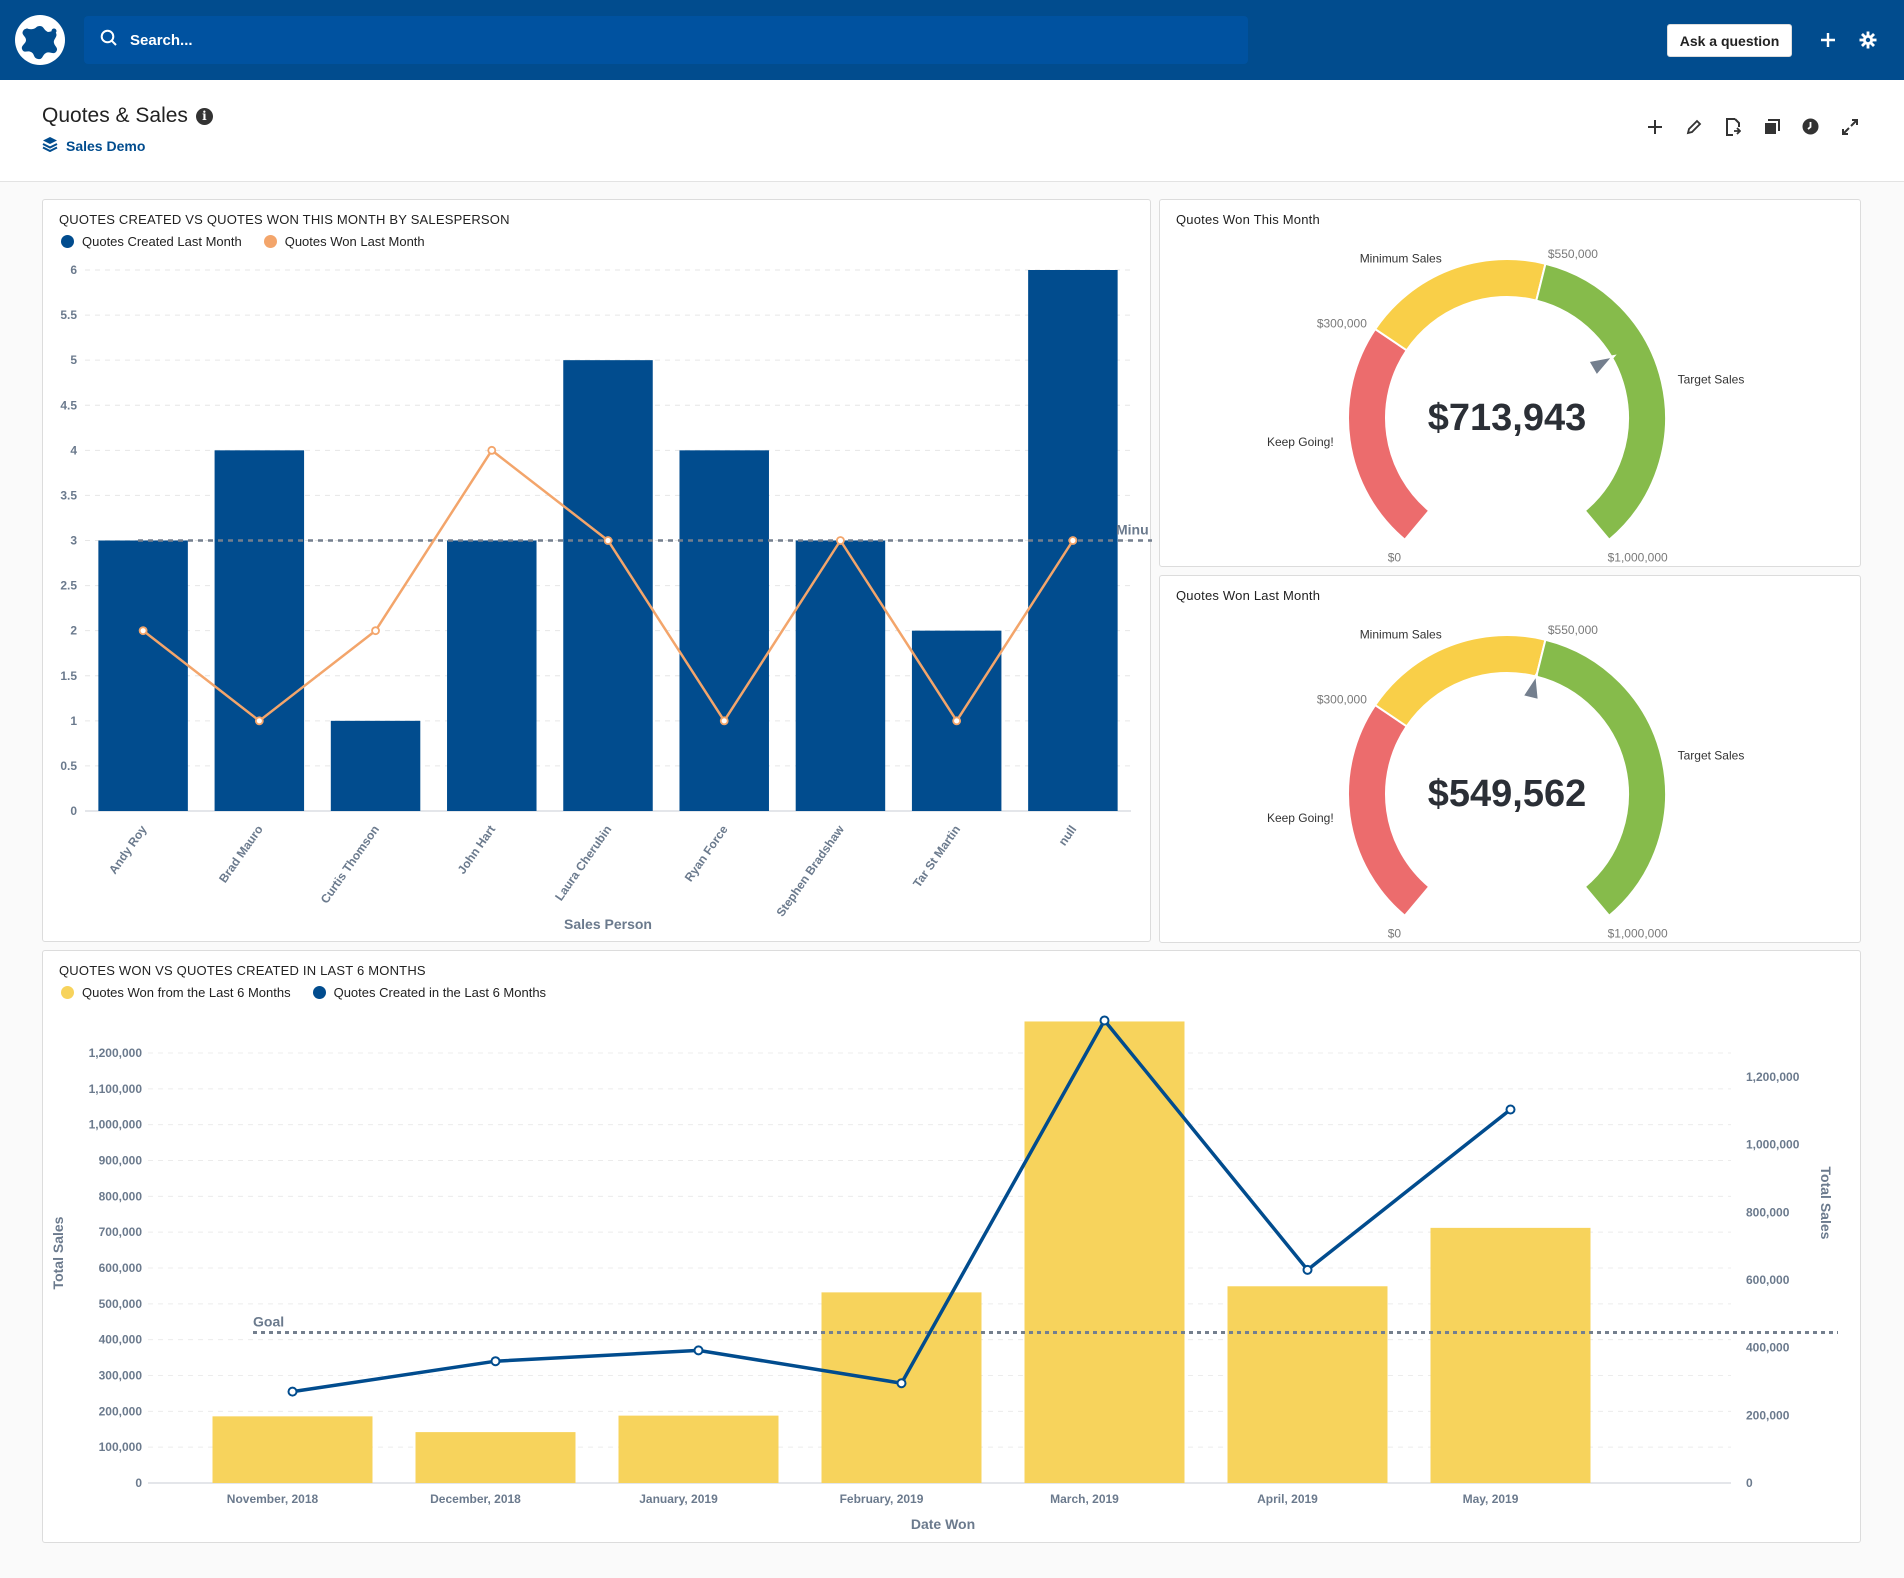 Image resolution: width=1904 pixels, height=1578 pixels. I want to click on fullscreen-icon, so click(1849, 126).